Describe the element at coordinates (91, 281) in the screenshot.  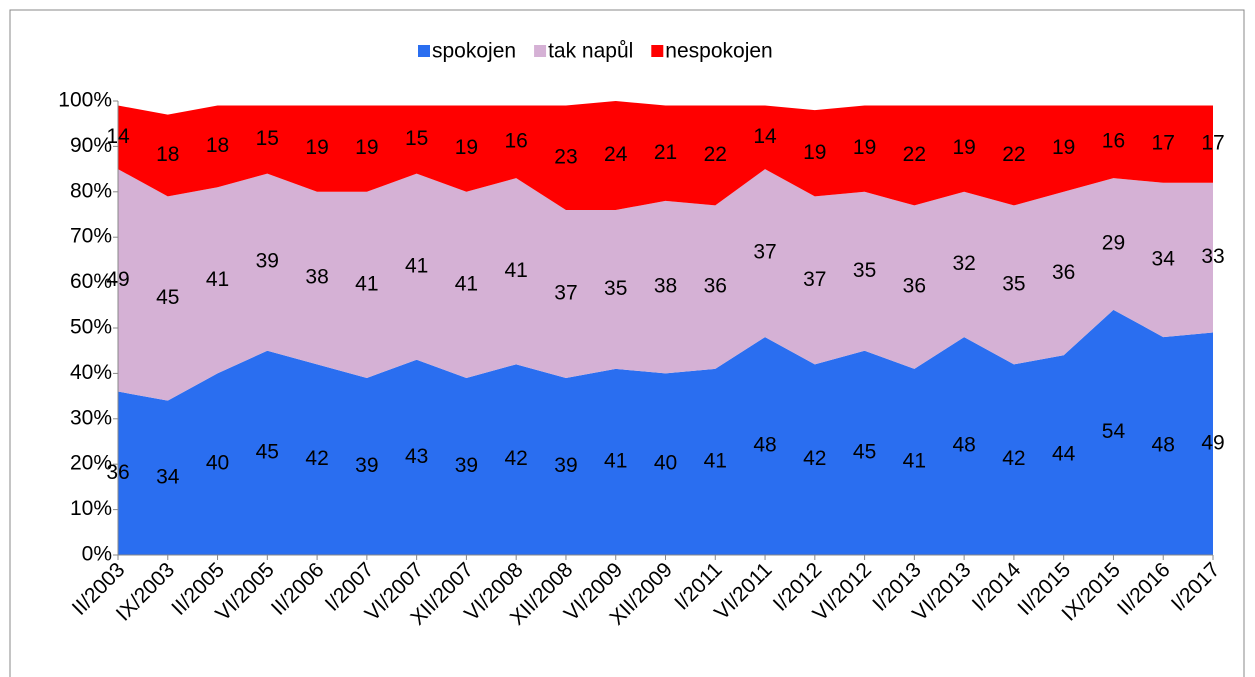
I see `y-tick-label: 60%` at that location.